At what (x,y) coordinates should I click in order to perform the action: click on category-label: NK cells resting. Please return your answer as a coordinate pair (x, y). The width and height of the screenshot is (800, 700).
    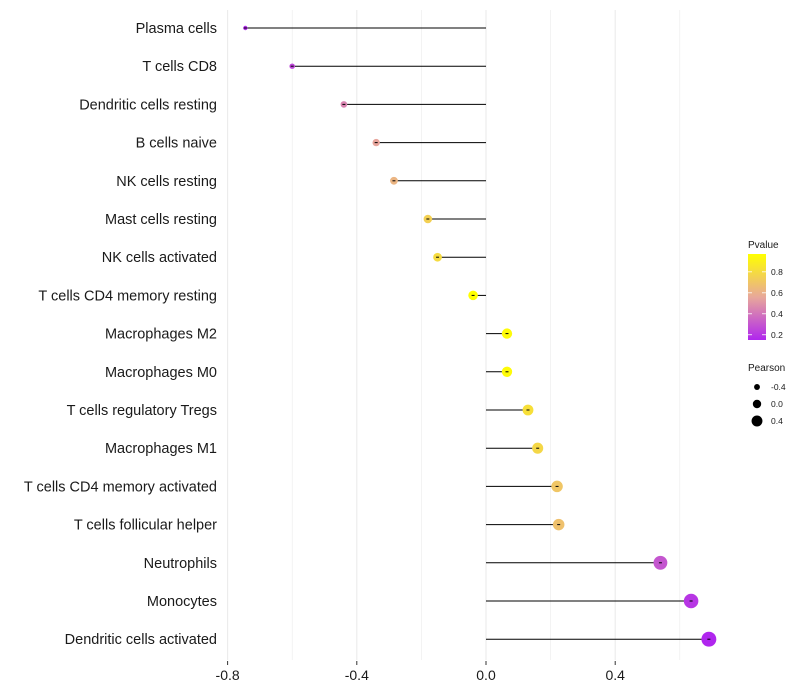
    Looking at the image, I should click on (166, 182).